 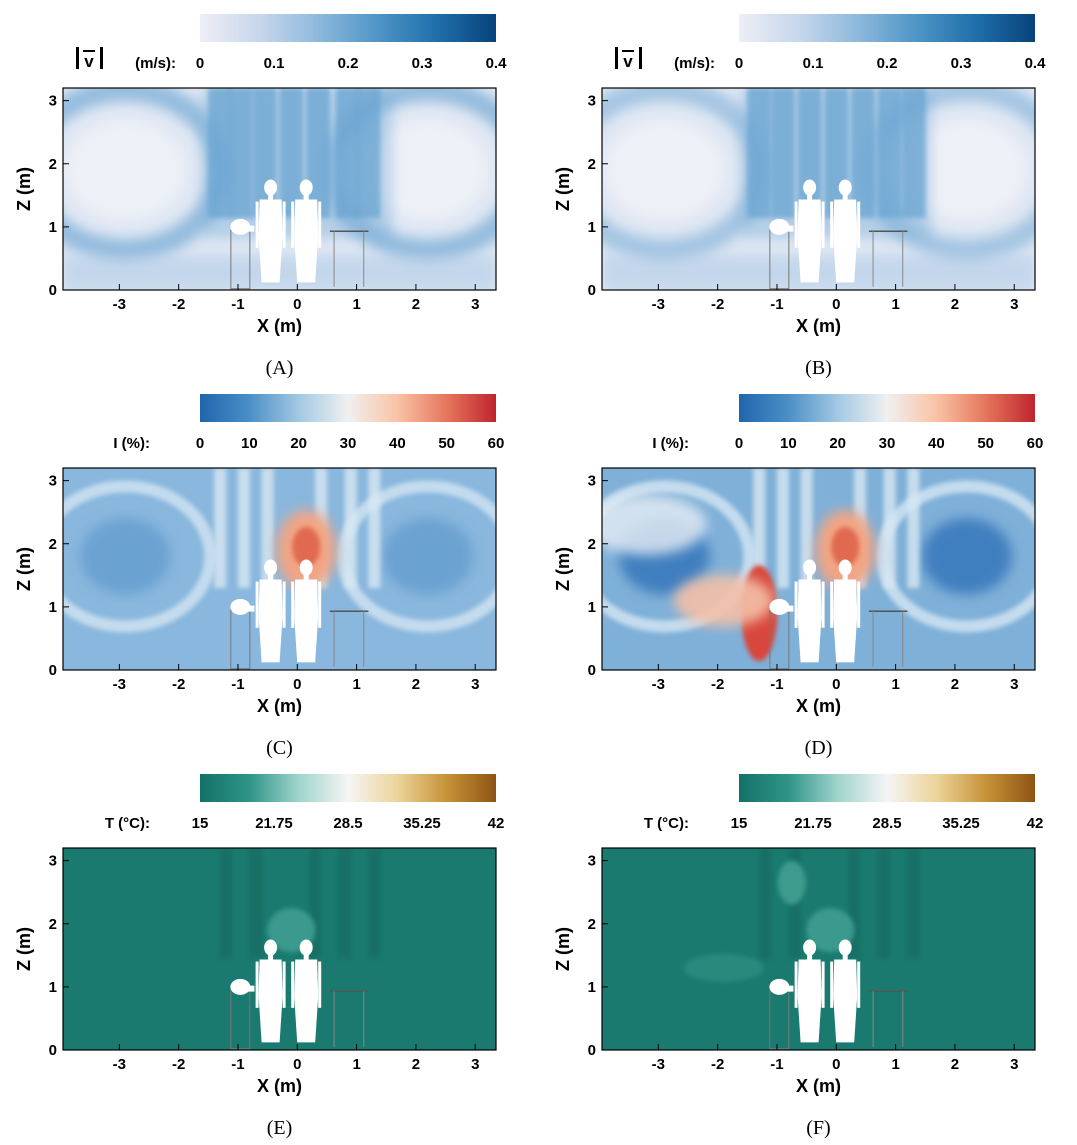 I want to click on colorbar-tick-label: 60, so click(x=1035, y=443).